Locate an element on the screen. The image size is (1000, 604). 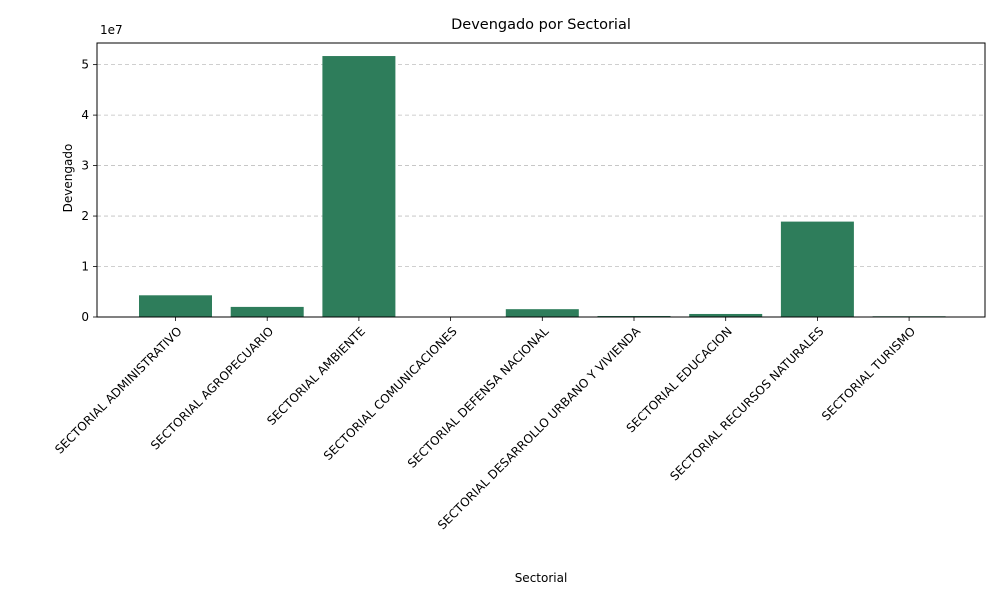
y-axis-ticks: 0 1 2 3 4 5 is located at coordinates (89, 191).